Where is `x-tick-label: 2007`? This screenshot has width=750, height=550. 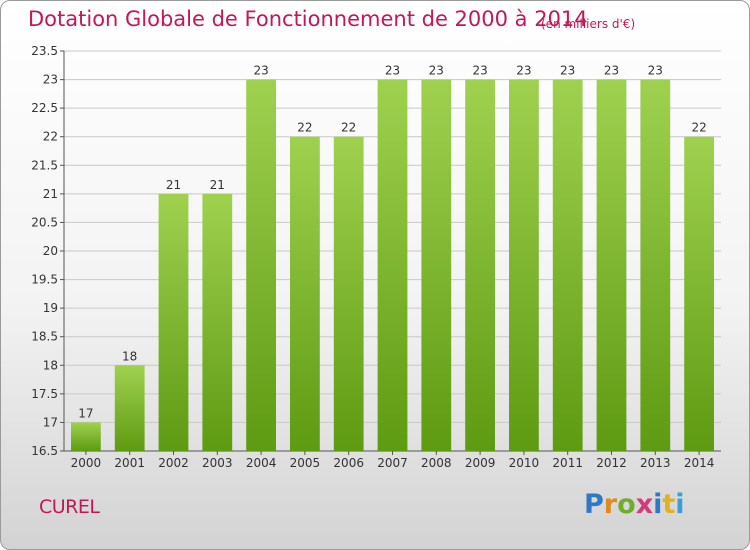
x-tick-label: 2007 is located at coordinates (392, 463).